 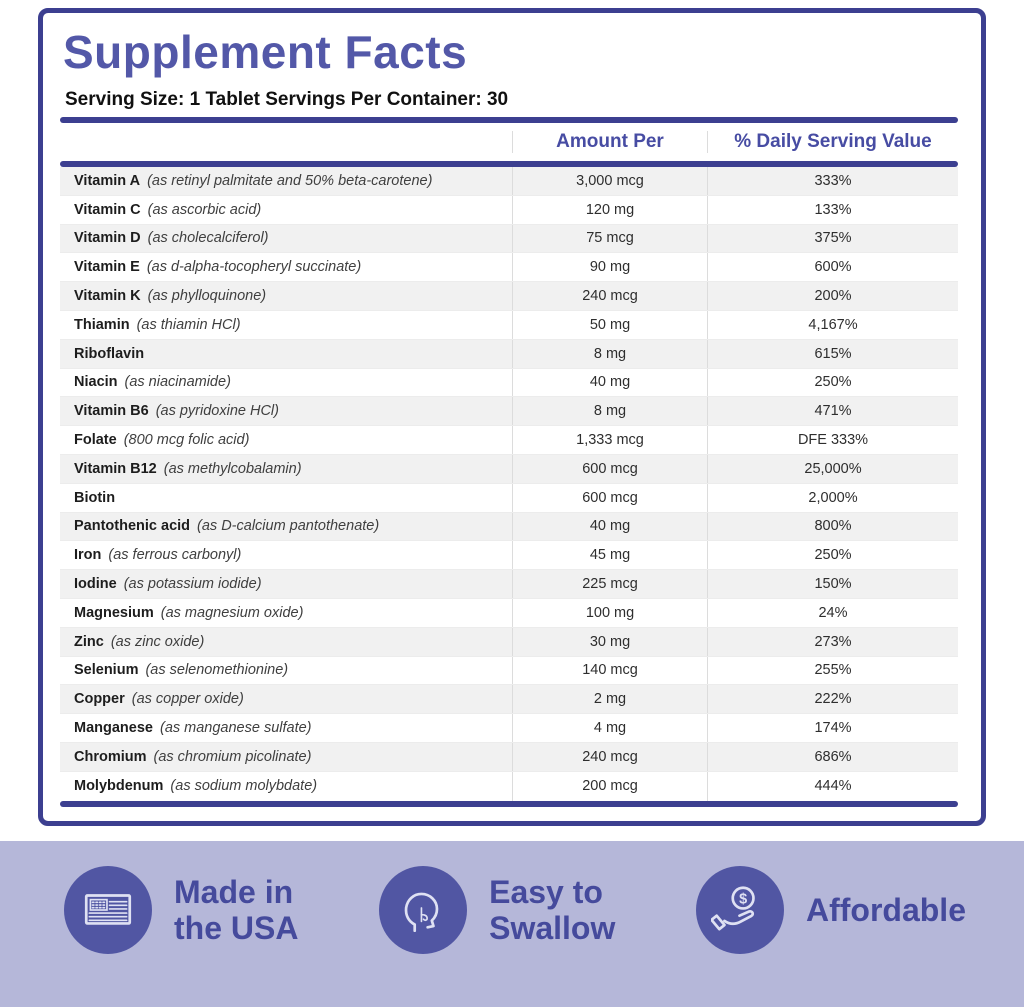 What do you see at coordinates (232, 612) in the screenshot?
I see `nutrient-source-detail: (as magnesium oxide)` at bounding box center [232, 612].